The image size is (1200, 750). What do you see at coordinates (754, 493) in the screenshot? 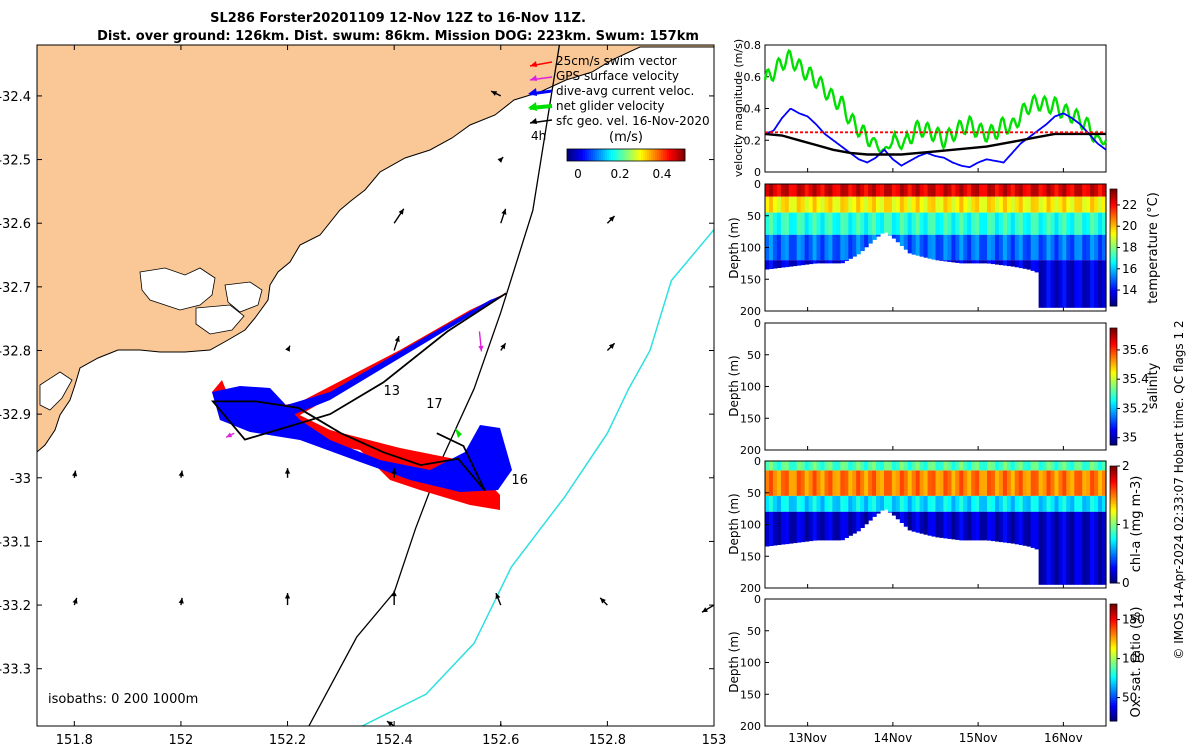
I see `depth-tick-label: 50` at bounding box center [754, 493].